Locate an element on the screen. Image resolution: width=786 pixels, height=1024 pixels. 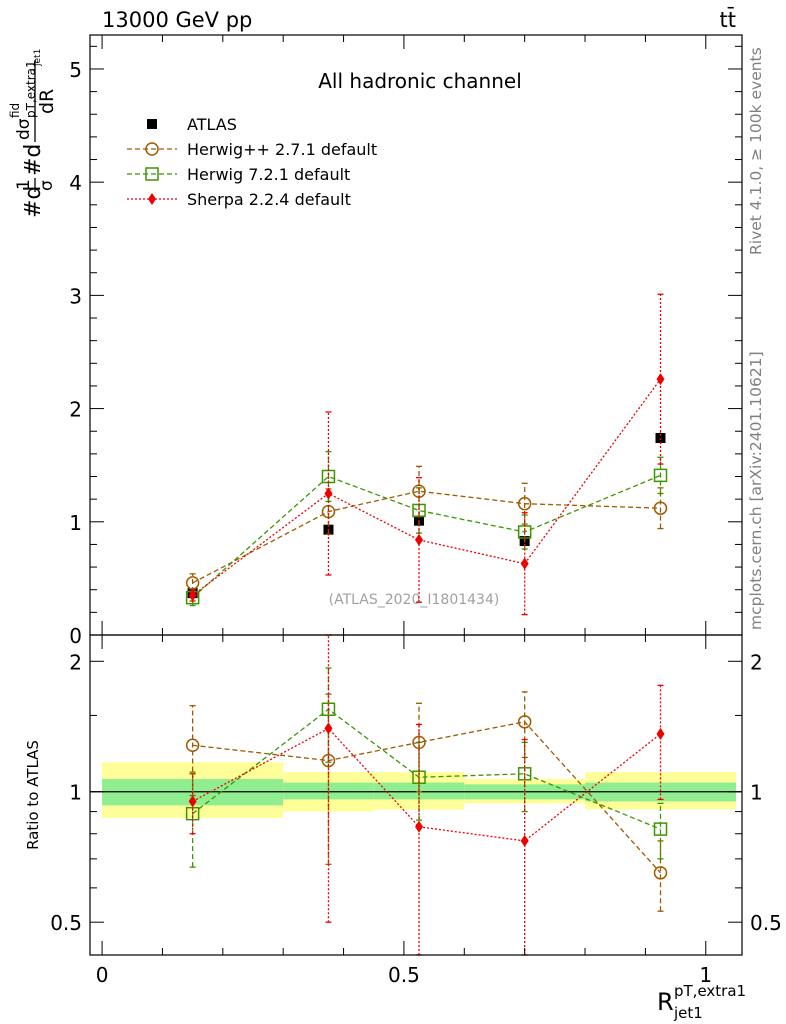
main-ytick-label: 2 is located at coordinates (75, 410).